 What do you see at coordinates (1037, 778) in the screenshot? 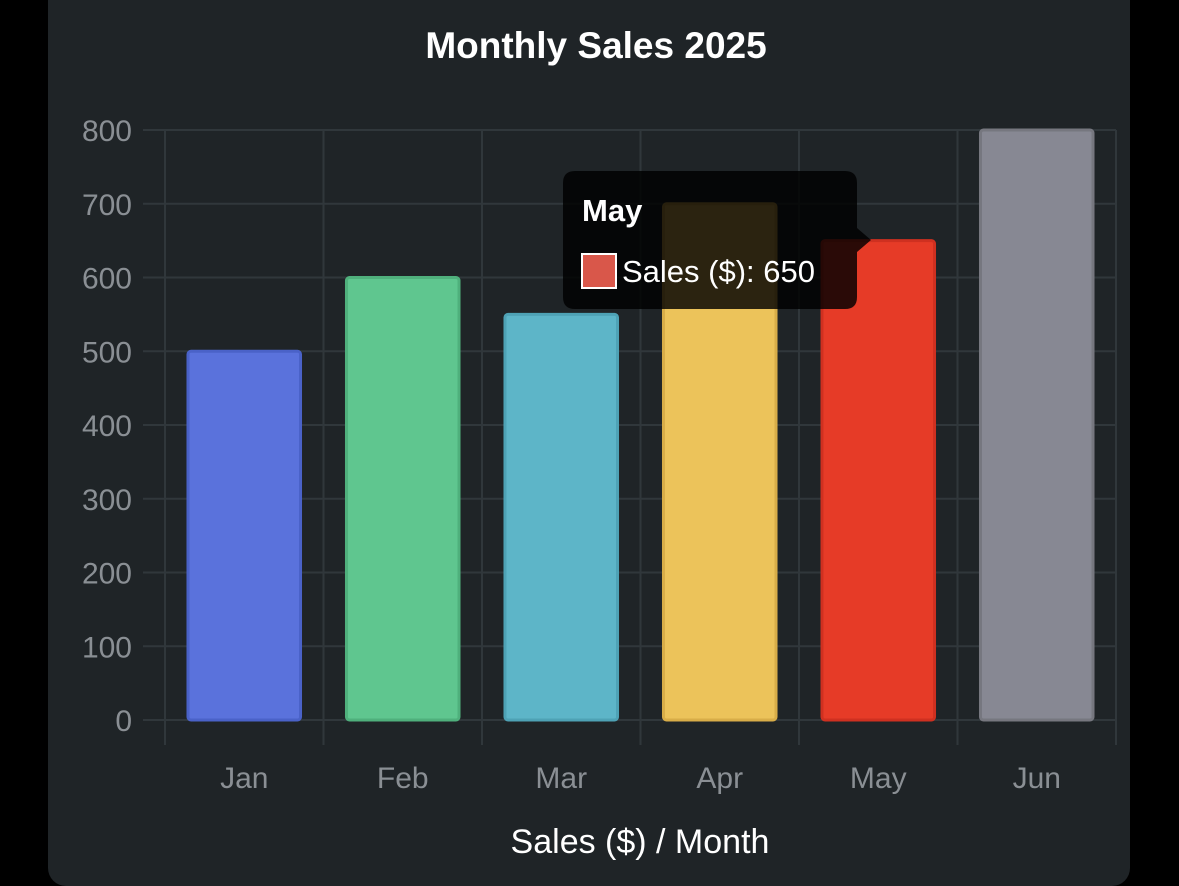
I see `x-tick-label: Jun` at bounding box center [1037, 778].